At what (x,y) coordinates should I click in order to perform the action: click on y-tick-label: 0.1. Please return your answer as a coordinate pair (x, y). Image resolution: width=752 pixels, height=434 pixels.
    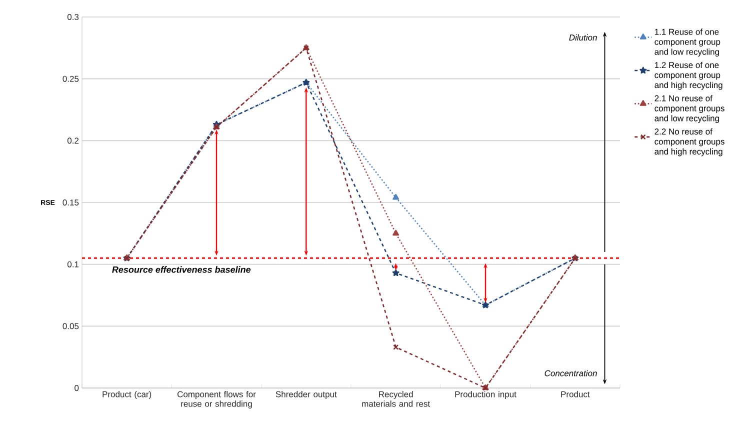
    Looking at the image, I should click on (73, 264).